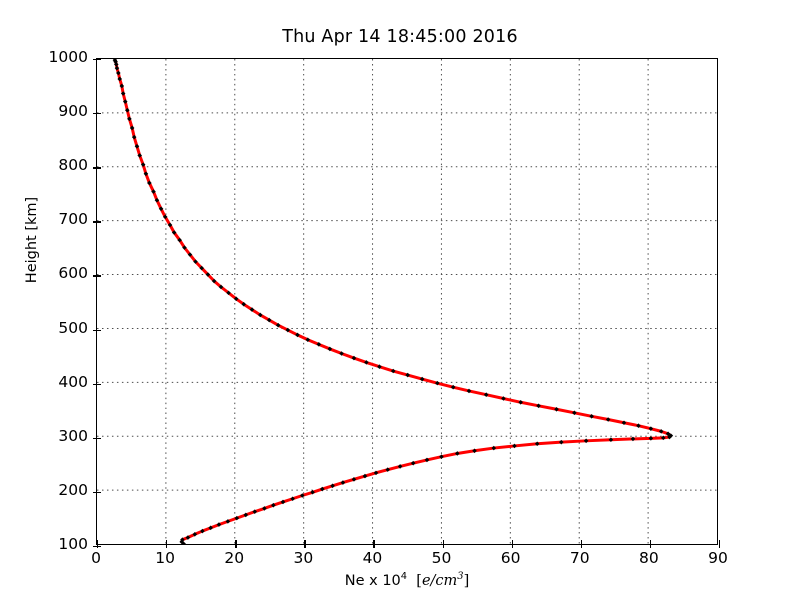 The width and height of the screenshot is (800, 600). Describe the element at coordinates (404, 577) in the screenshot. I see `x-axis-label-exponent: 4` at that location.